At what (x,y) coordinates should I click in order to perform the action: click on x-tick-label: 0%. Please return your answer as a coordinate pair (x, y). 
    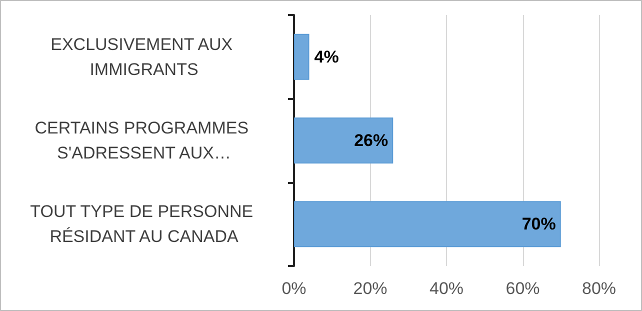
    Looking at the image, I should click on (294, 288).